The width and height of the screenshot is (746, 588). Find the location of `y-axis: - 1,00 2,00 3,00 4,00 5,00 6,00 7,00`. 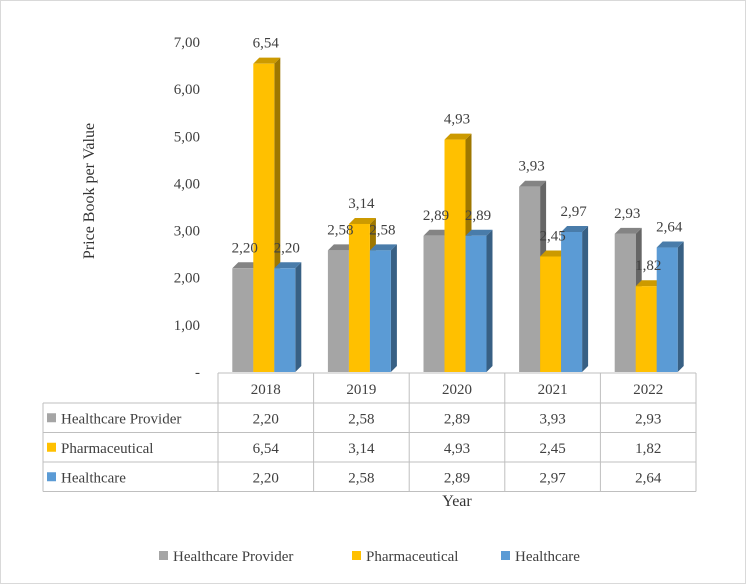

y-axis: - 1,00 2,00 3,00 4,00 5,00 6,00 7,00 is located at coordinates (187, 208).